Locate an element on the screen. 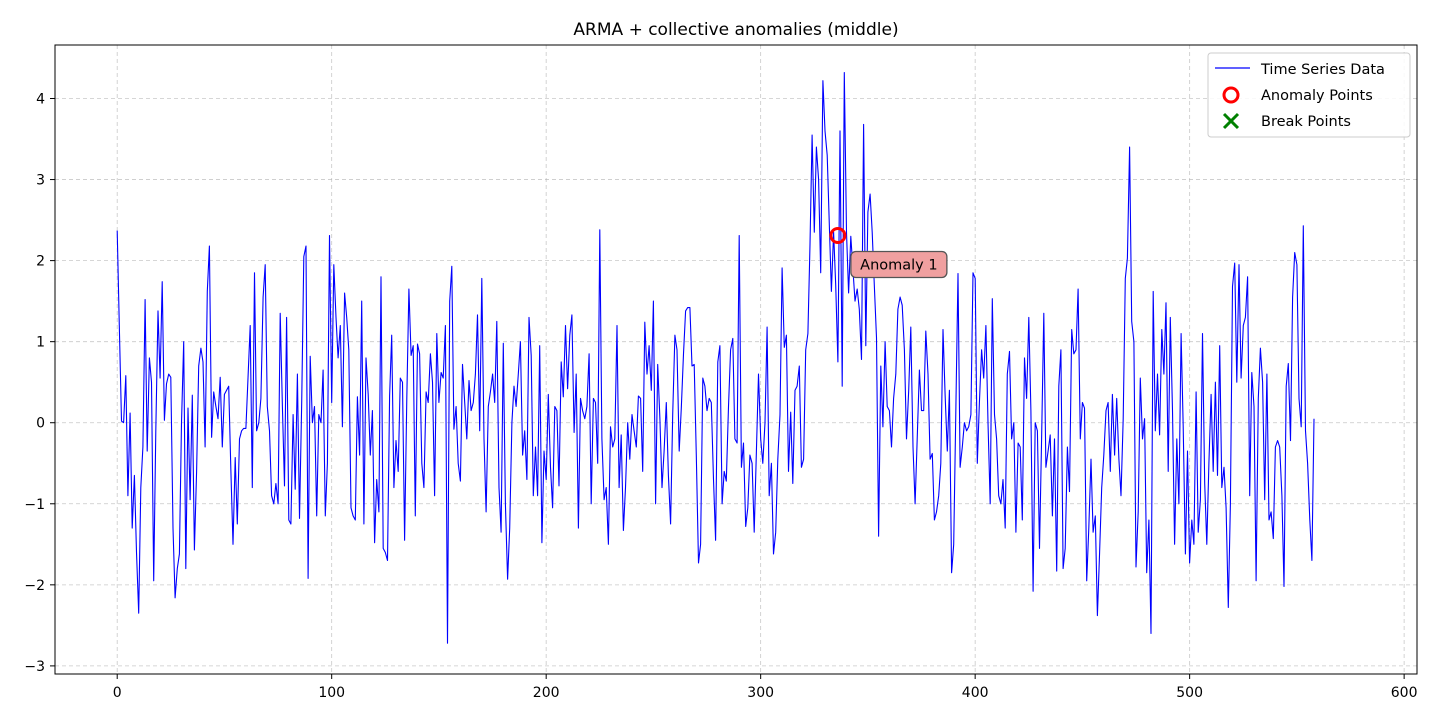 This screenshot has height=720, width=1440. x-tick-label: 0 is located at coordinates (117, 693).